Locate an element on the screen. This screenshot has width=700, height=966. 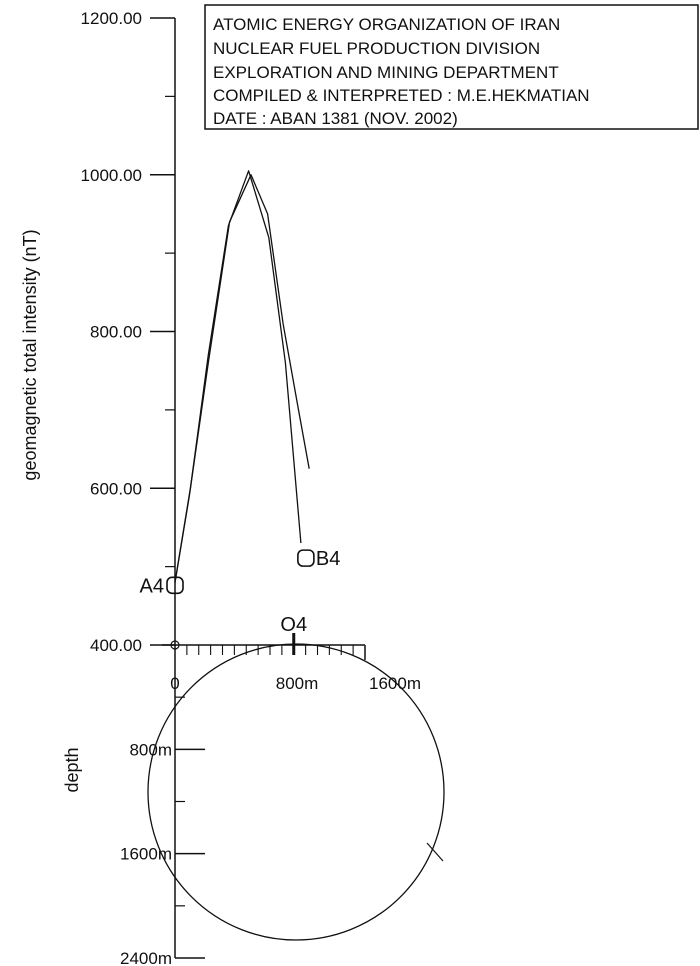
anomalous-body-circle is located at coordinates (296, 792).